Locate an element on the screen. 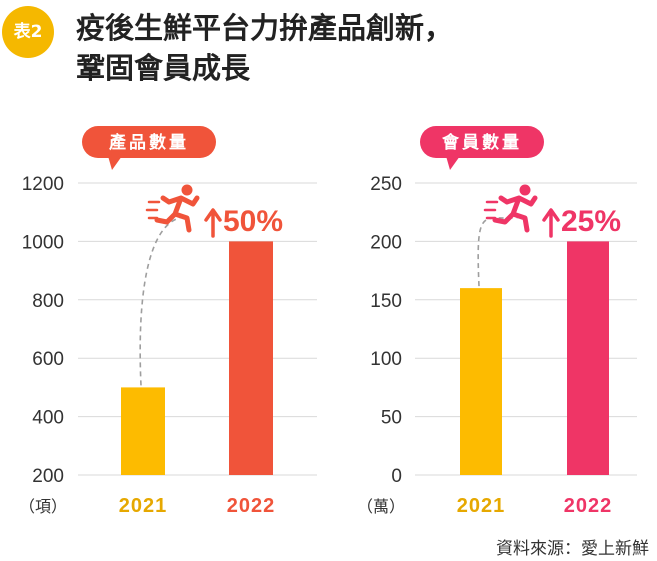 The height and width of the screenshot is (561, 657). y-tick-label: 800 is located at coordinates (48, 301).